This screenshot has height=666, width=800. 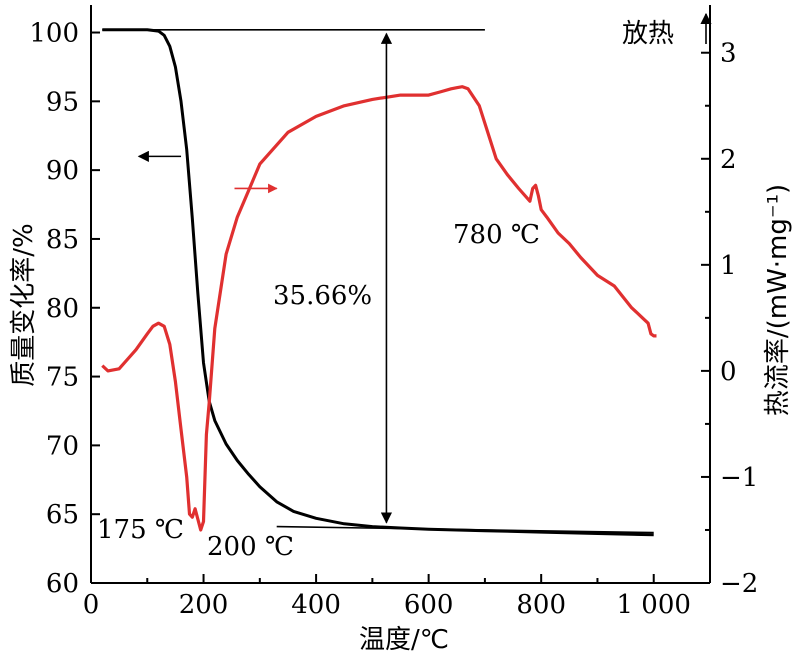 I want to click on left-y-tick-label-95: 95, so click(x=62, y=102).